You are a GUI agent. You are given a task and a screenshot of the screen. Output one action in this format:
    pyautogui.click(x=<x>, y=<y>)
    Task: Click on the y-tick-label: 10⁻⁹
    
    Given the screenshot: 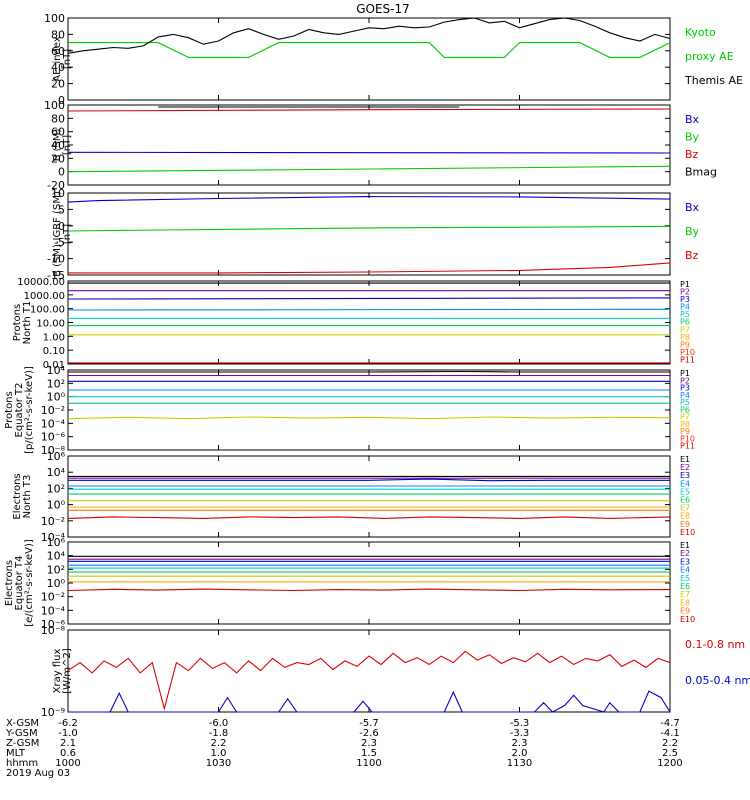 What is the action you would take?
    pyautogui.click(x=53, y=712)
    